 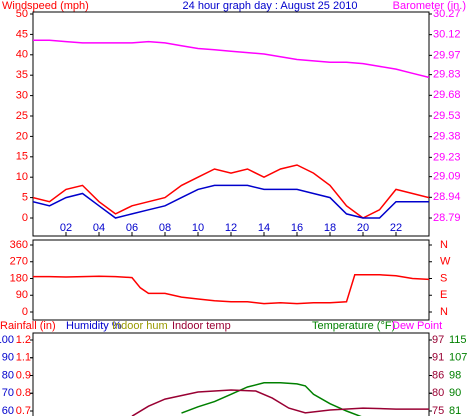 What do you see at coordinates (22, 136) in the screenshot?
I see `y-tick-label: 20` at bounding box center [22, 136].